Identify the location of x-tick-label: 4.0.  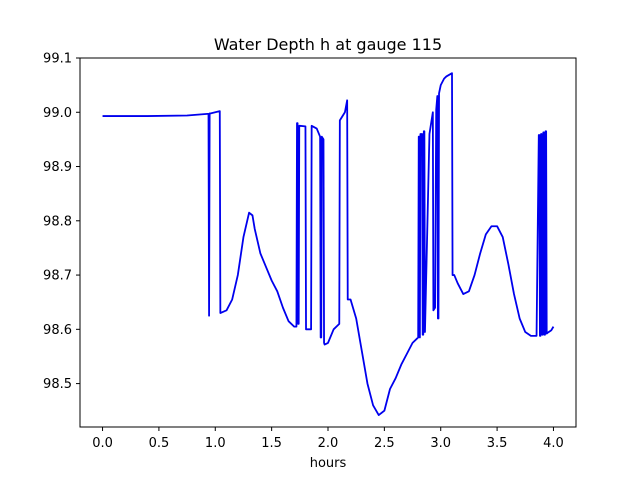
(553, 443).